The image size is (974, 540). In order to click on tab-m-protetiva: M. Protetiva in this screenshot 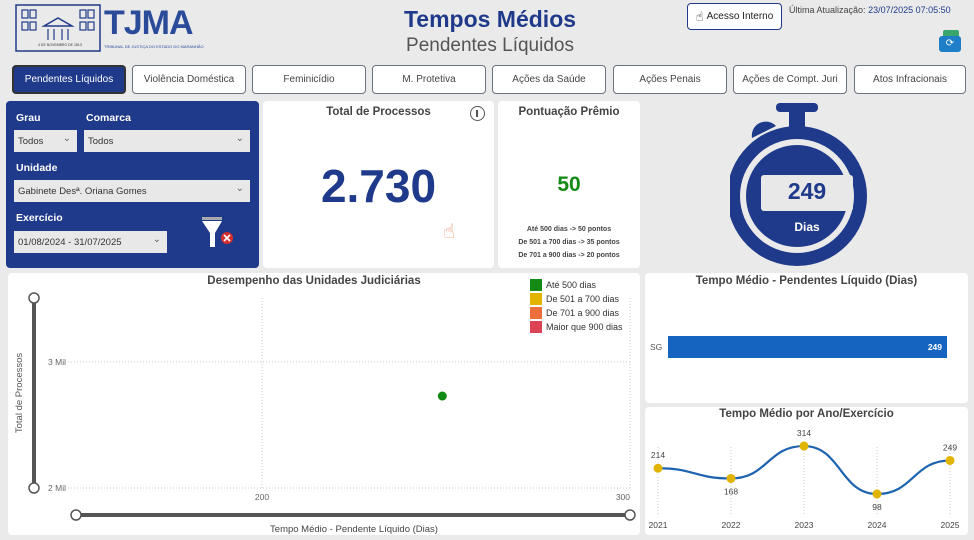, I will do `click(429, 79)`.